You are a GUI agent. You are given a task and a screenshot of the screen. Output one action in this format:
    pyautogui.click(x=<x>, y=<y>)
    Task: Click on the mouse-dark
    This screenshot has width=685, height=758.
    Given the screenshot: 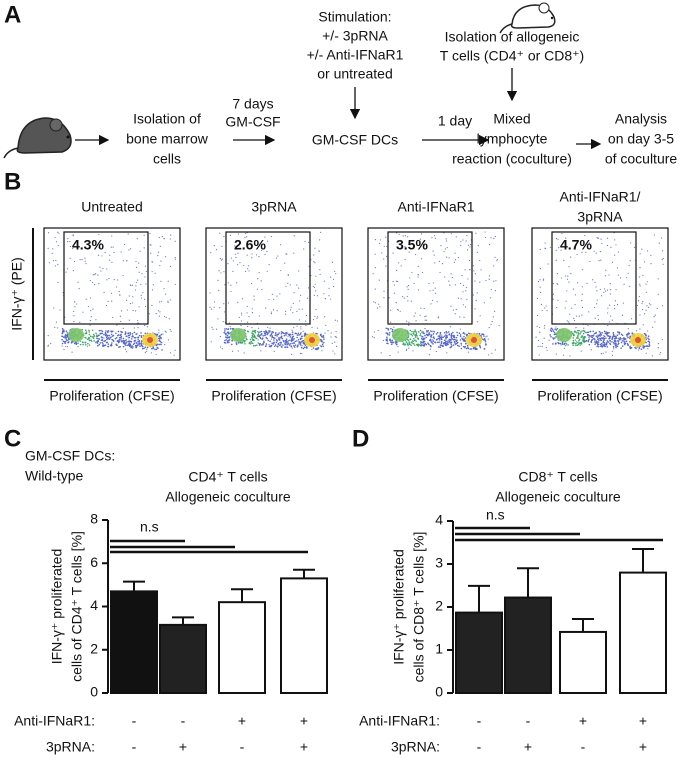 What is the action you would take?
    pyautogui.click(x=37, y=138)
    